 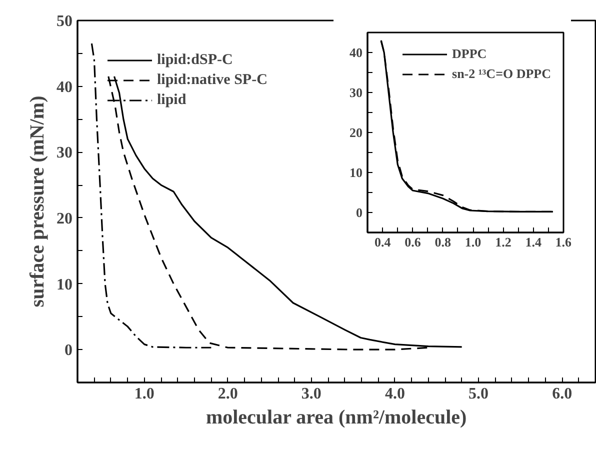 What do you see at coordinates (413, 242) in the screenshot?
I see `x-tick-label: 0.6` at bounding box center [413, 242].